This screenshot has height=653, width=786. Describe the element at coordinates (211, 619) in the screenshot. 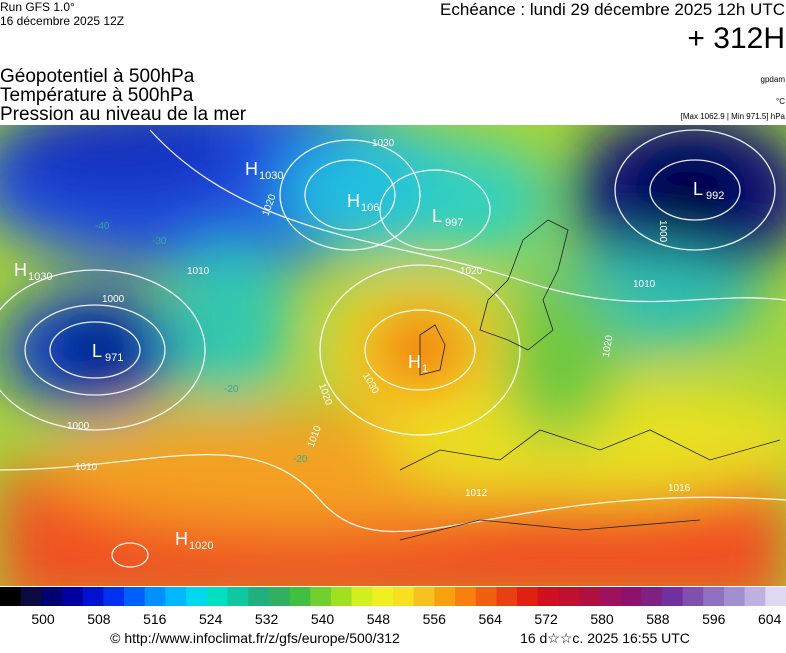

I see `scale-label: 524` at that location.